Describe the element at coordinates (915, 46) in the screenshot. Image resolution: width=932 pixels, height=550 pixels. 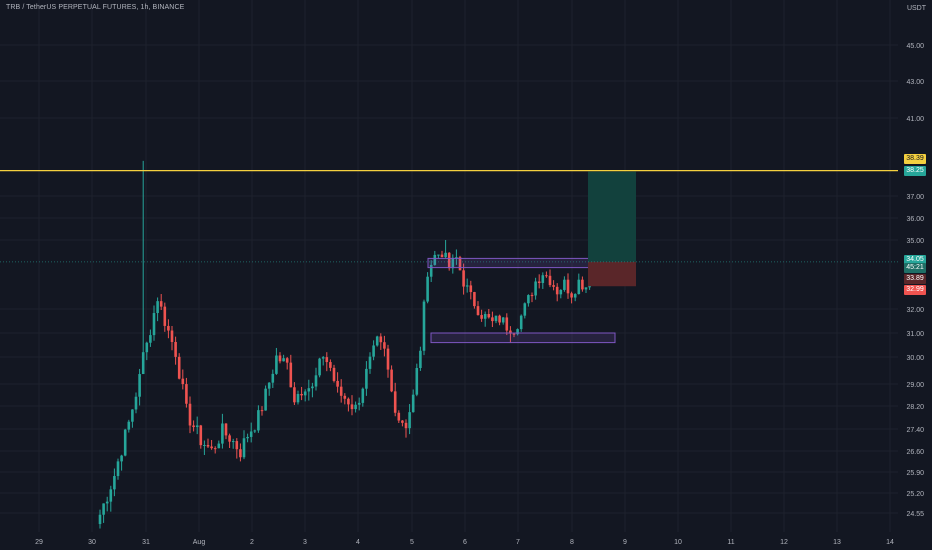
I see `price-tick-label: 45.00` at that location.